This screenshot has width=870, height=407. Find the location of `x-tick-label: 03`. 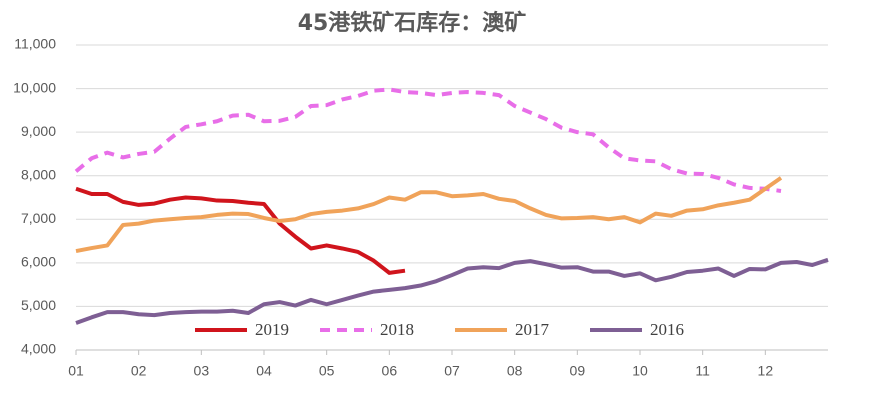

x-tick-label: 03 is located at coordinates (202, 371).